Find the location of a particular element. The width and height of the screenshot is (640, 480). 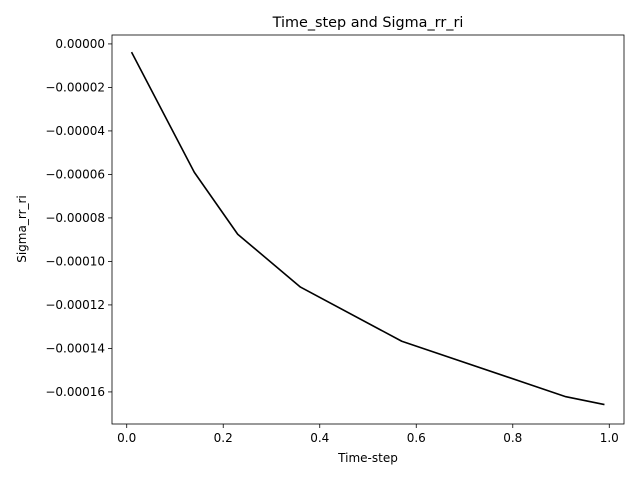

x-axis-ticks: 0.0 0.2 0.4 0.6 0.8 1.0 is located at coordinates (368, 434).